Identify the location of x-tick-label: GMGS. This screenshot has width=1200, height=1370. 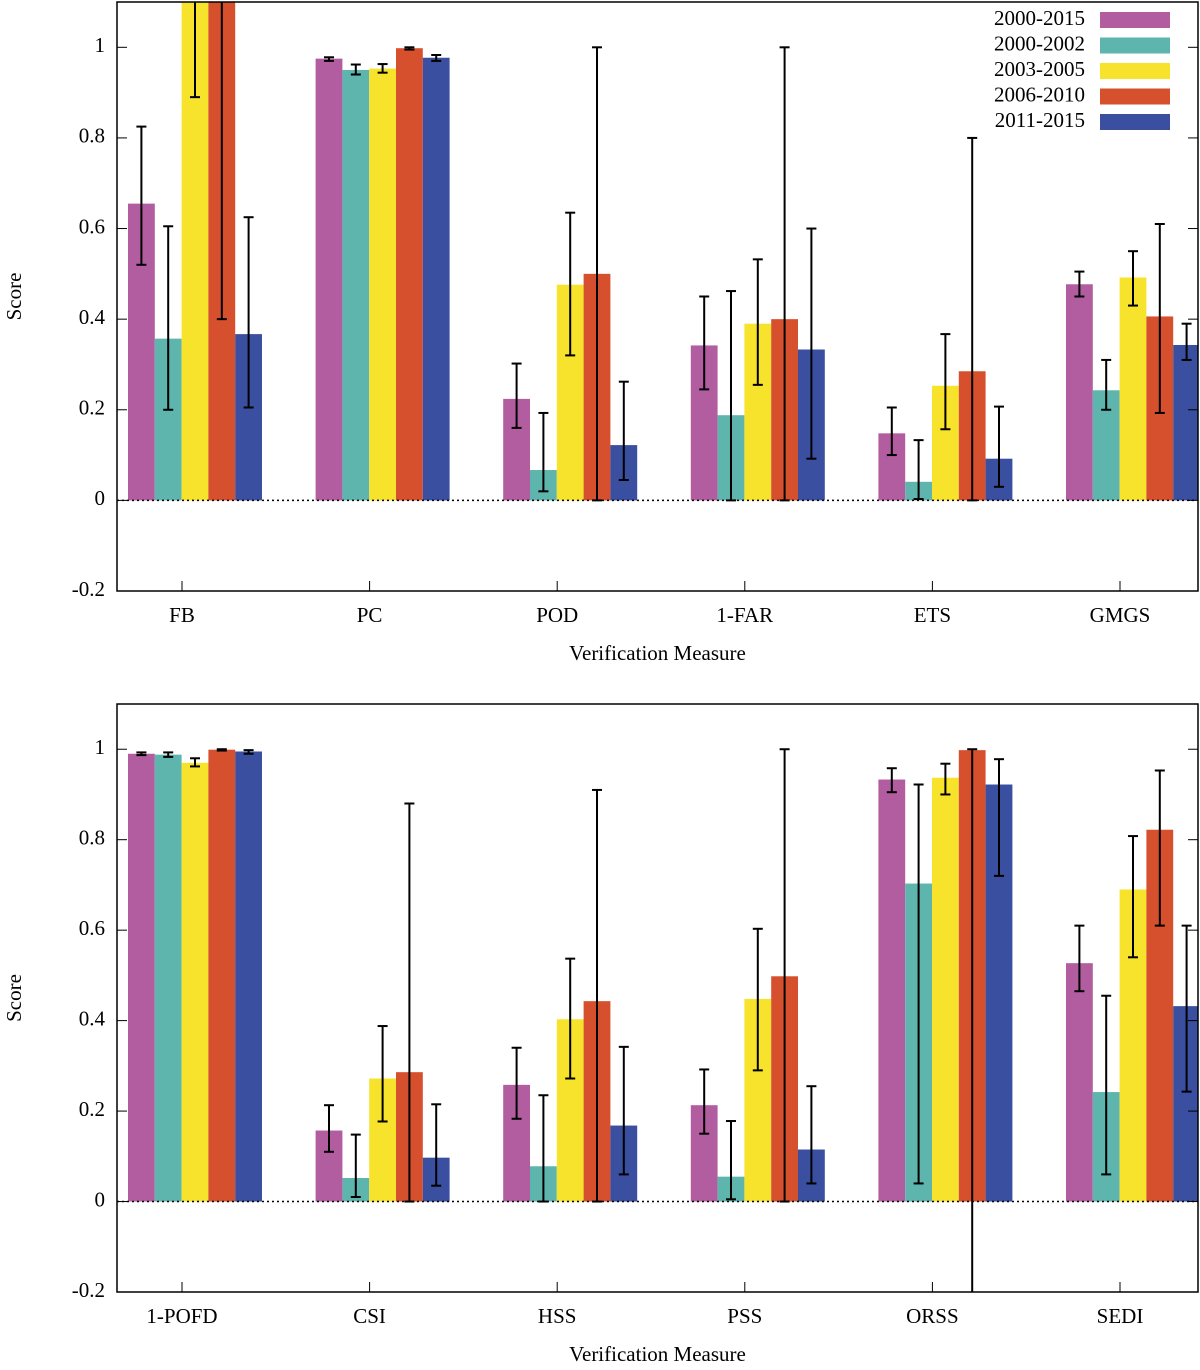
(1120, 615).